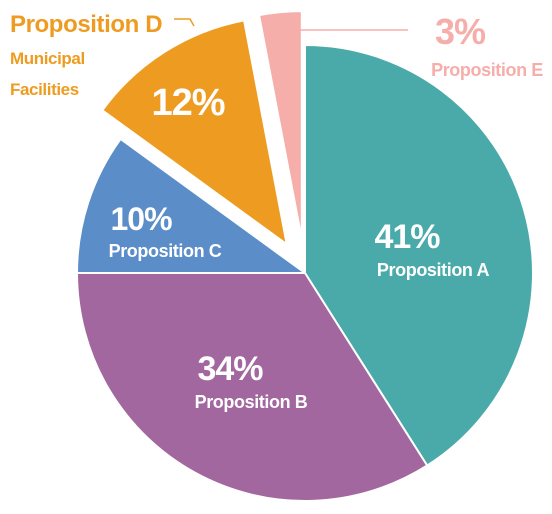 The image size is (552, 514). Describe the element at coordinates (460, 31) in the screenshot. I see `slice-value-label-e: 3%` at that location.